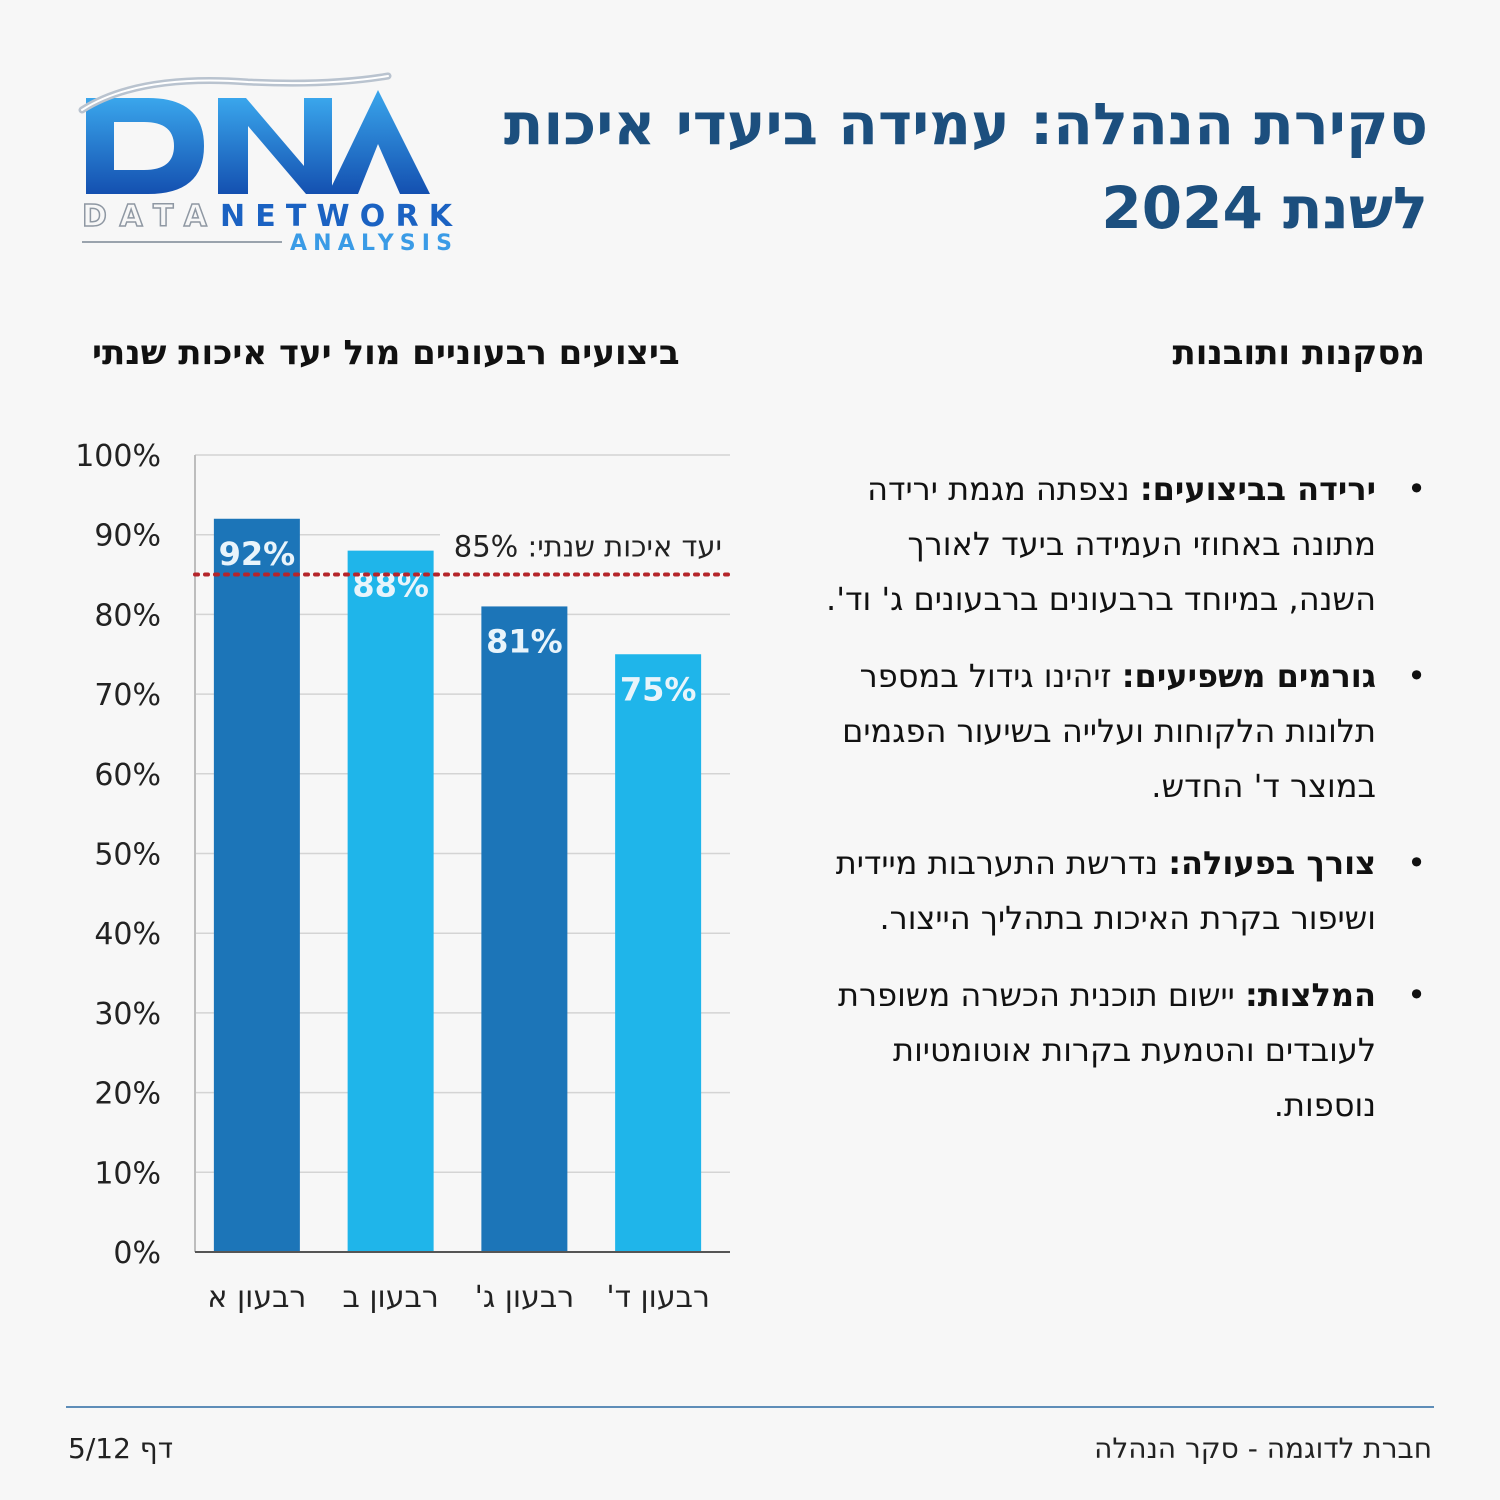  I want to click on page-title: סקירת הנהלה: עמידה ביעדי איכות לשנת 2024, so click(965, 166).